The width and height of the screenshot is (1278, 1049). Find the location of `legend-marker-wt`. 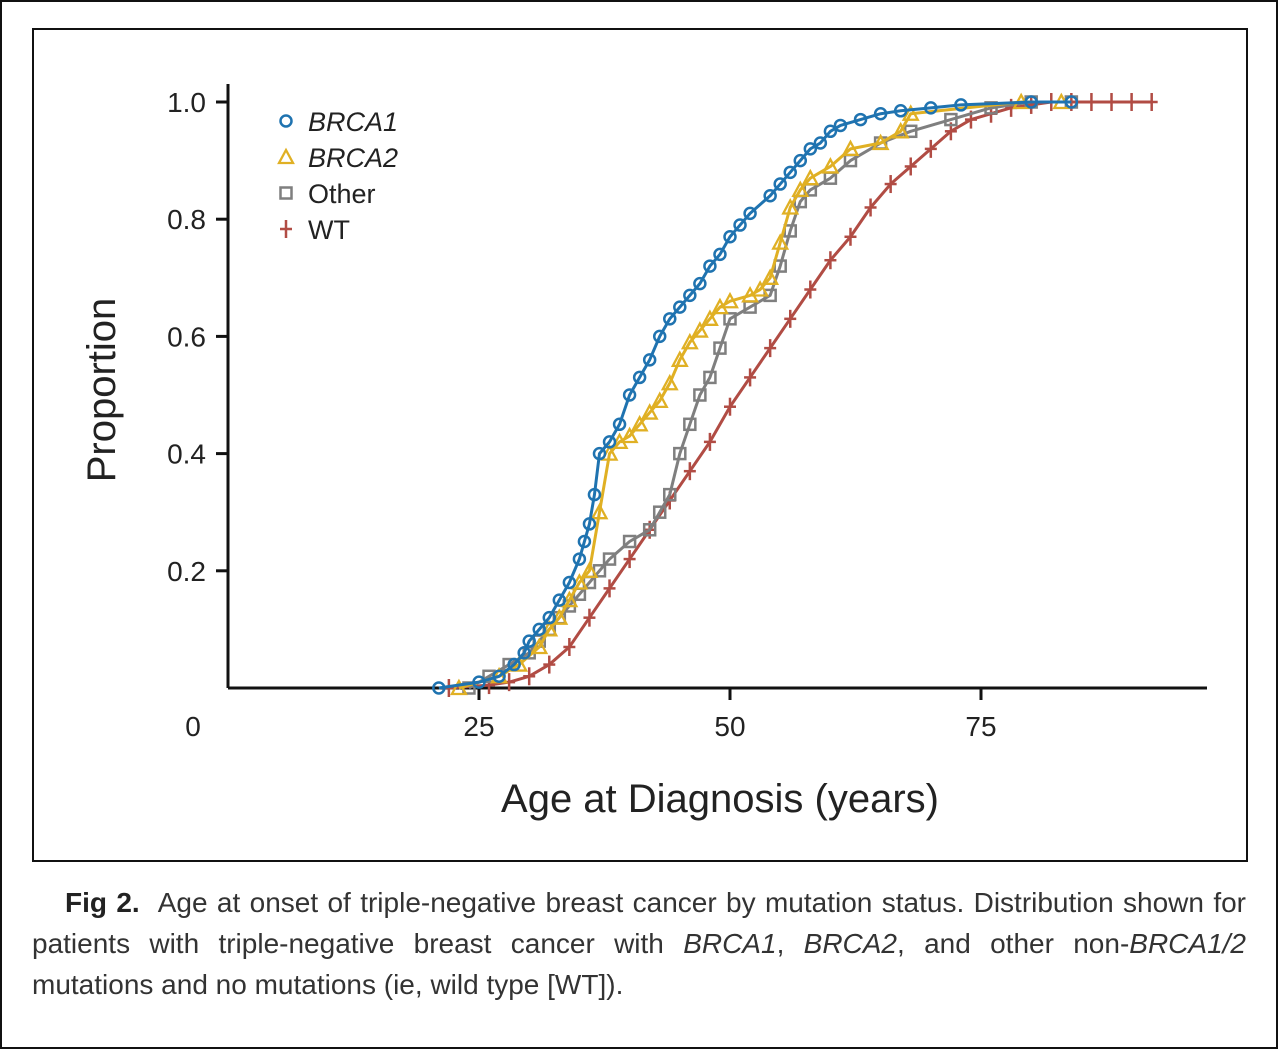

legend-marker-wt is located at coordinates (286, 229).